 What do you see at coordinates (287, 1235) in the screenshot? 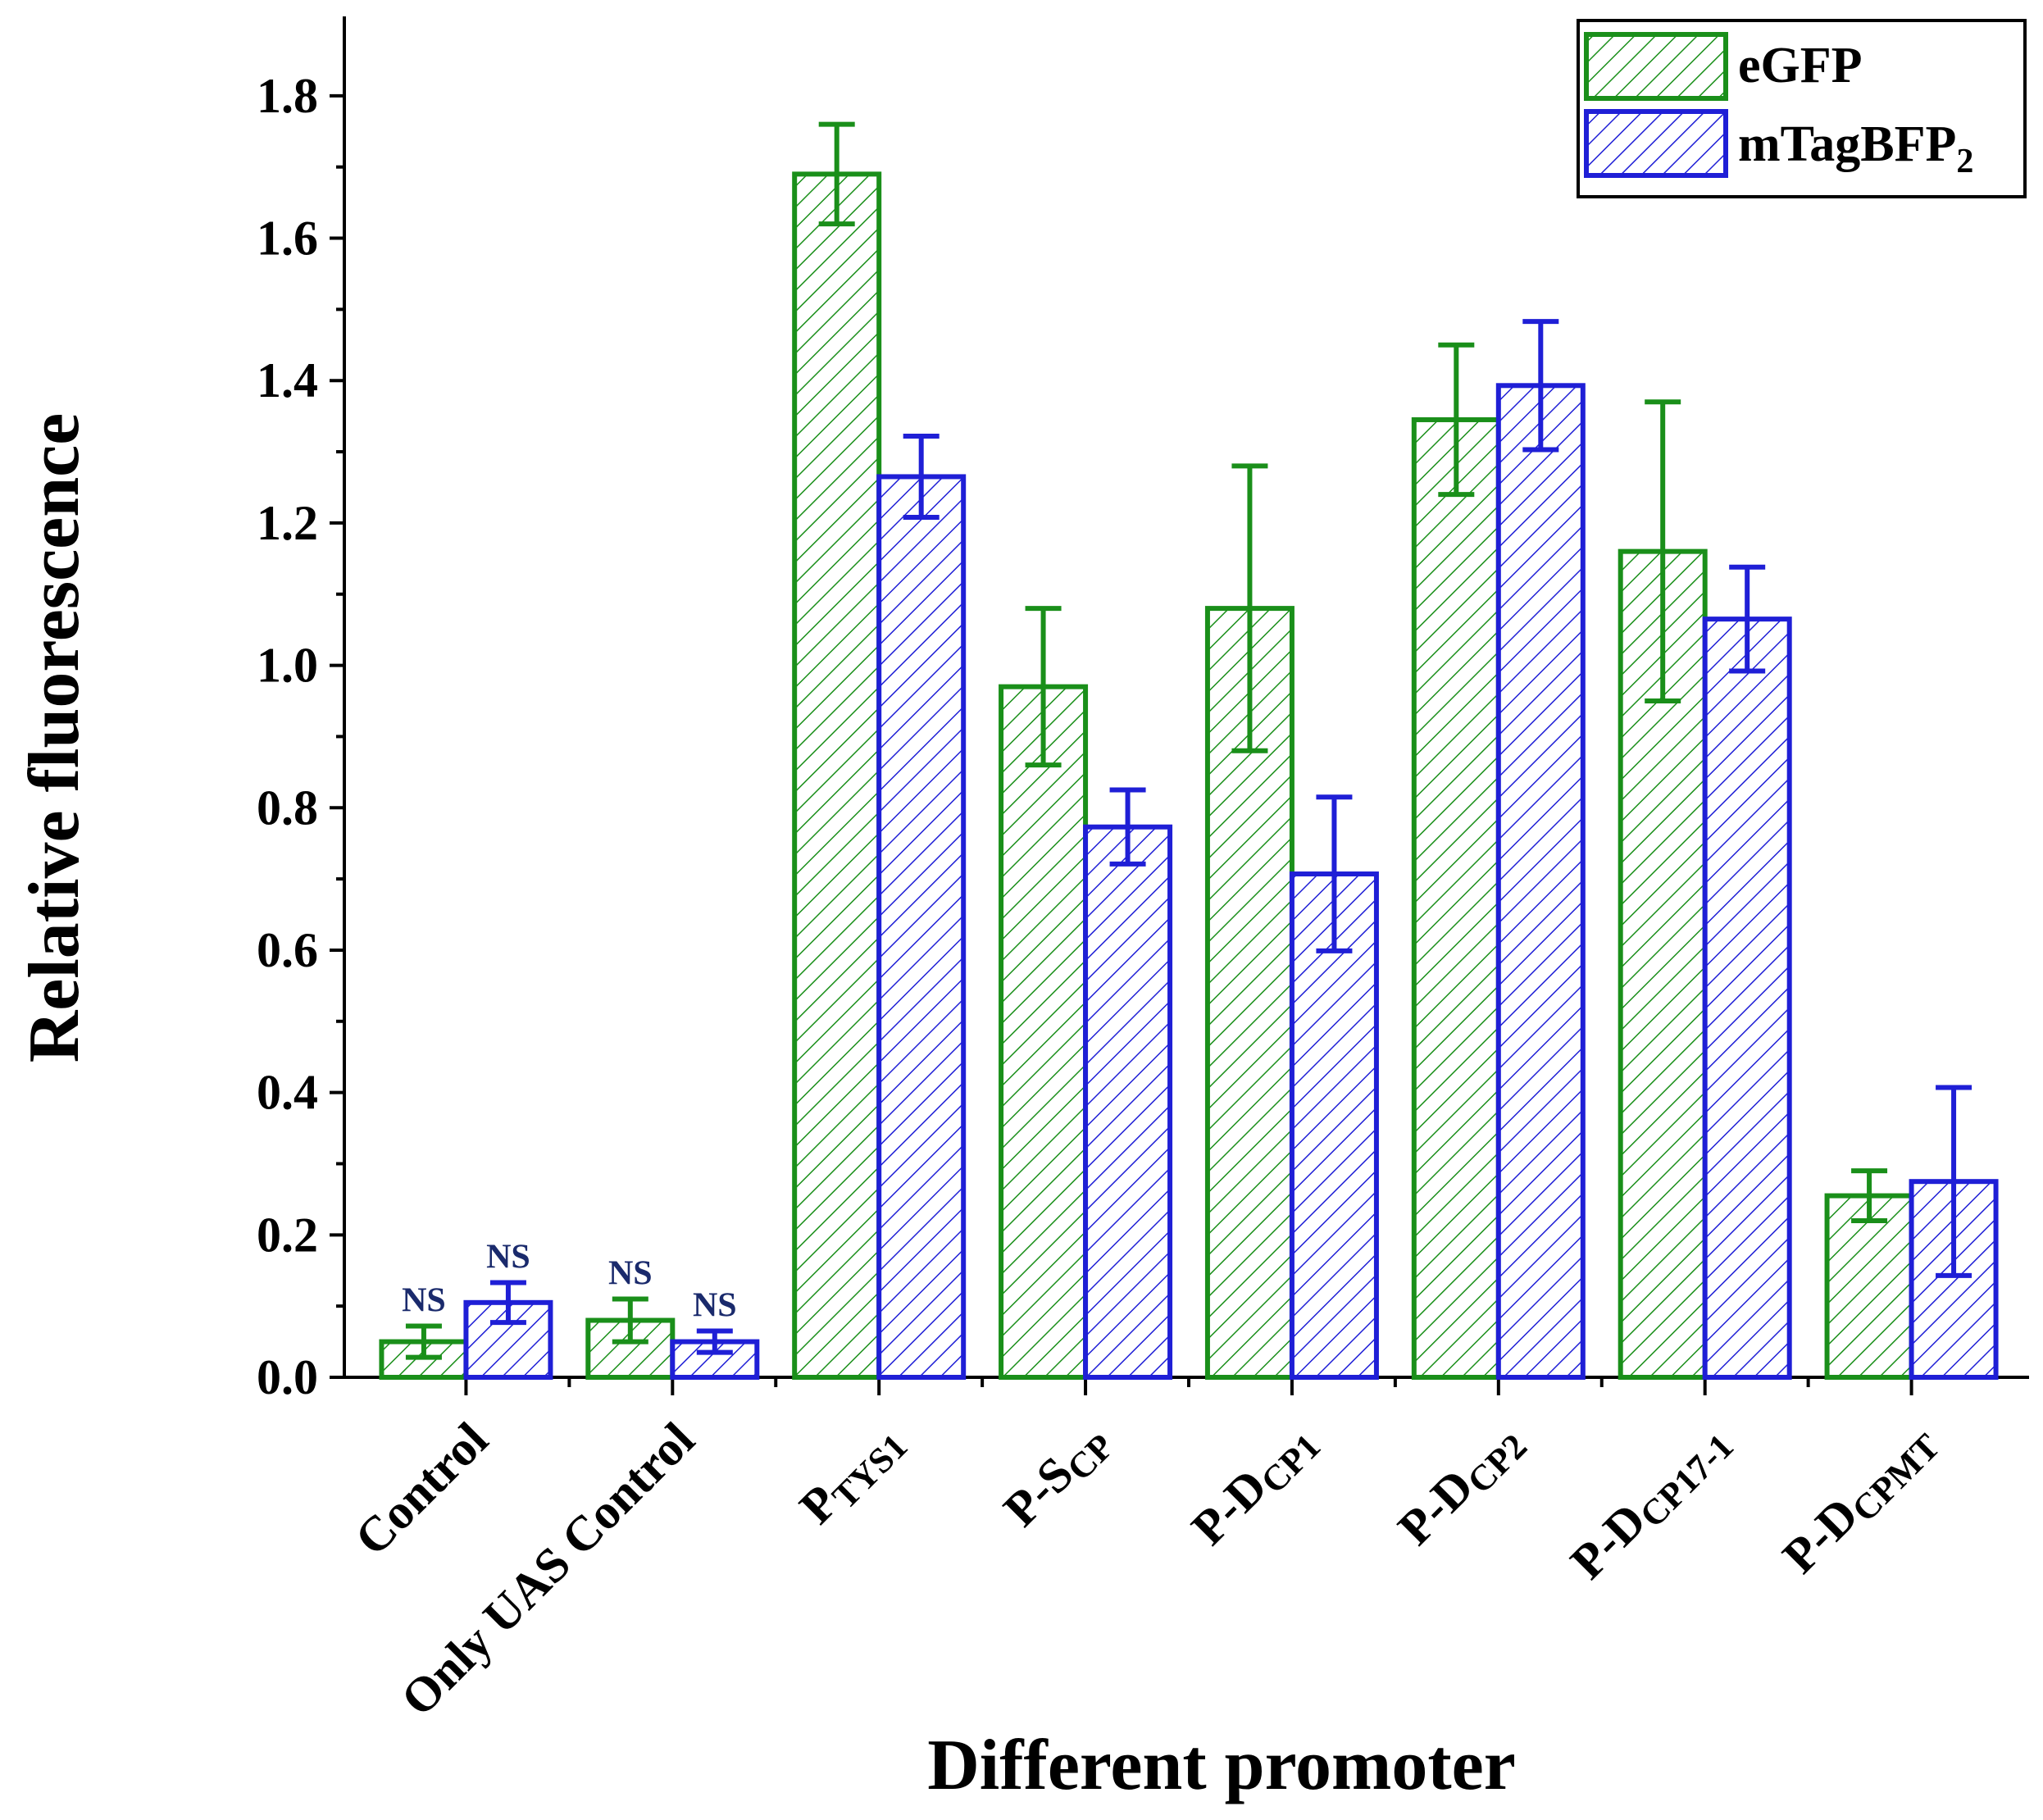
I see `y-tick-label: 0.2` at bounding box center [287, 1235].